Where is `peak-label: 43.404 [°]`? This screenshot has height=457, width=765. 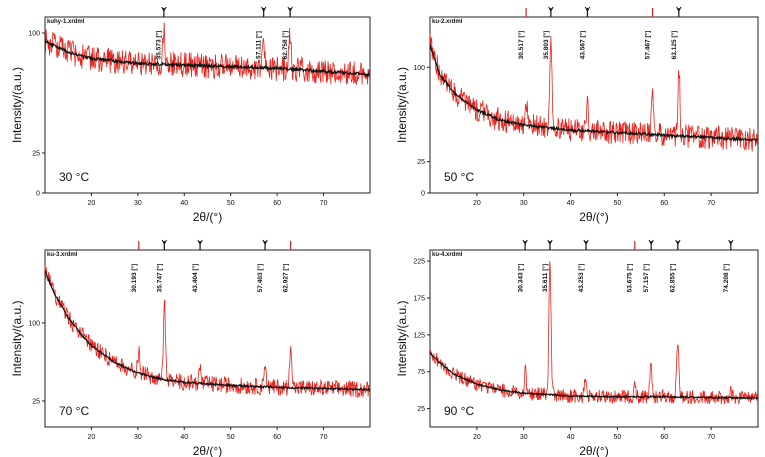 peak-label: 43.404 [°] is located at coordinates (195, 278).